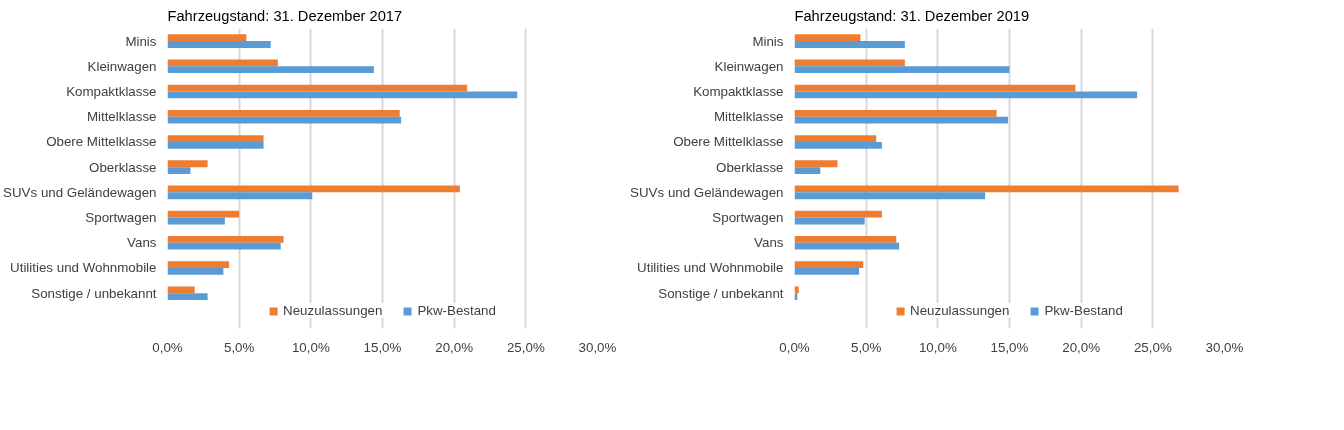 This screenshot has width=1344, height=430. I want to click on chart-title: Fahrzeugstand: 31. Dezember 2017, so click(285, 15).